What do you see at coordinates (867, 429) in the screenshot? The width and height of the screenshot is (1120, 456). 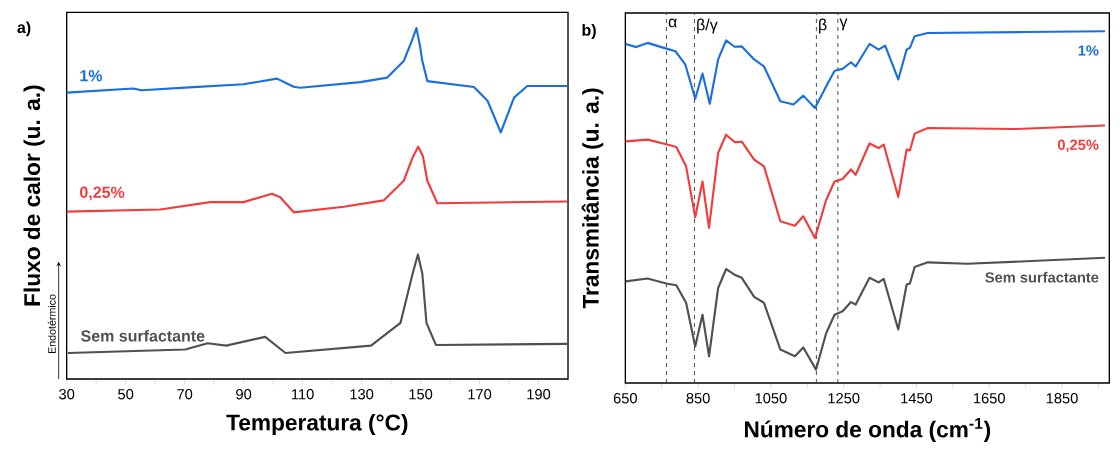 I see `x-axis-title: Número de onda (cm$^{-1}$)` at bounding box center [867, 429].